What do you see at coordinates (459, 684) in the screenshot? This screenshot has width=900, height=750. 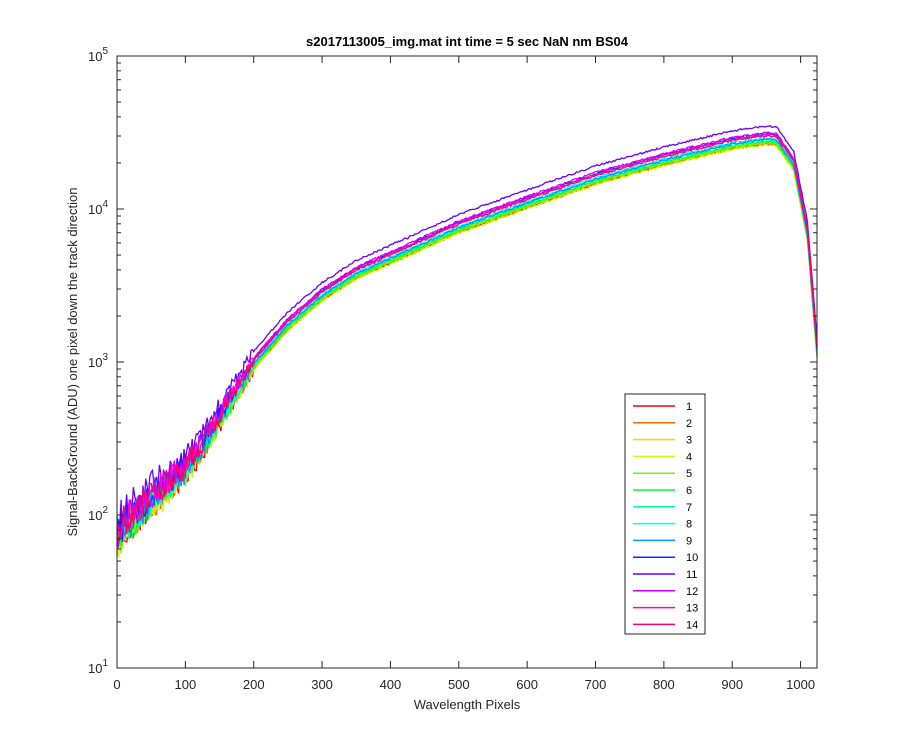 I see `x-tick-label: 500` at bounding box center [459, 684].